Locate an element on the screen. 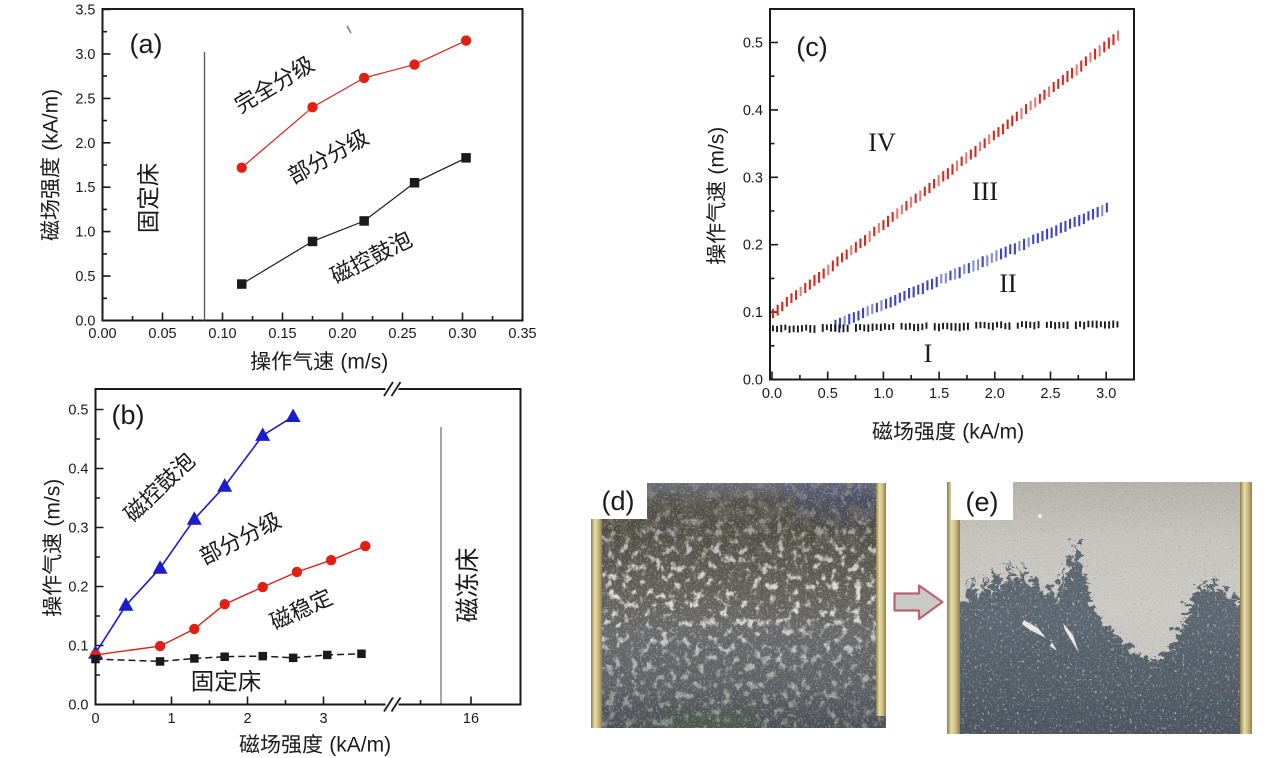 The width and height of the screenshot is (1283, 758). svg-text: 2 is located at coordinates (247, 719).